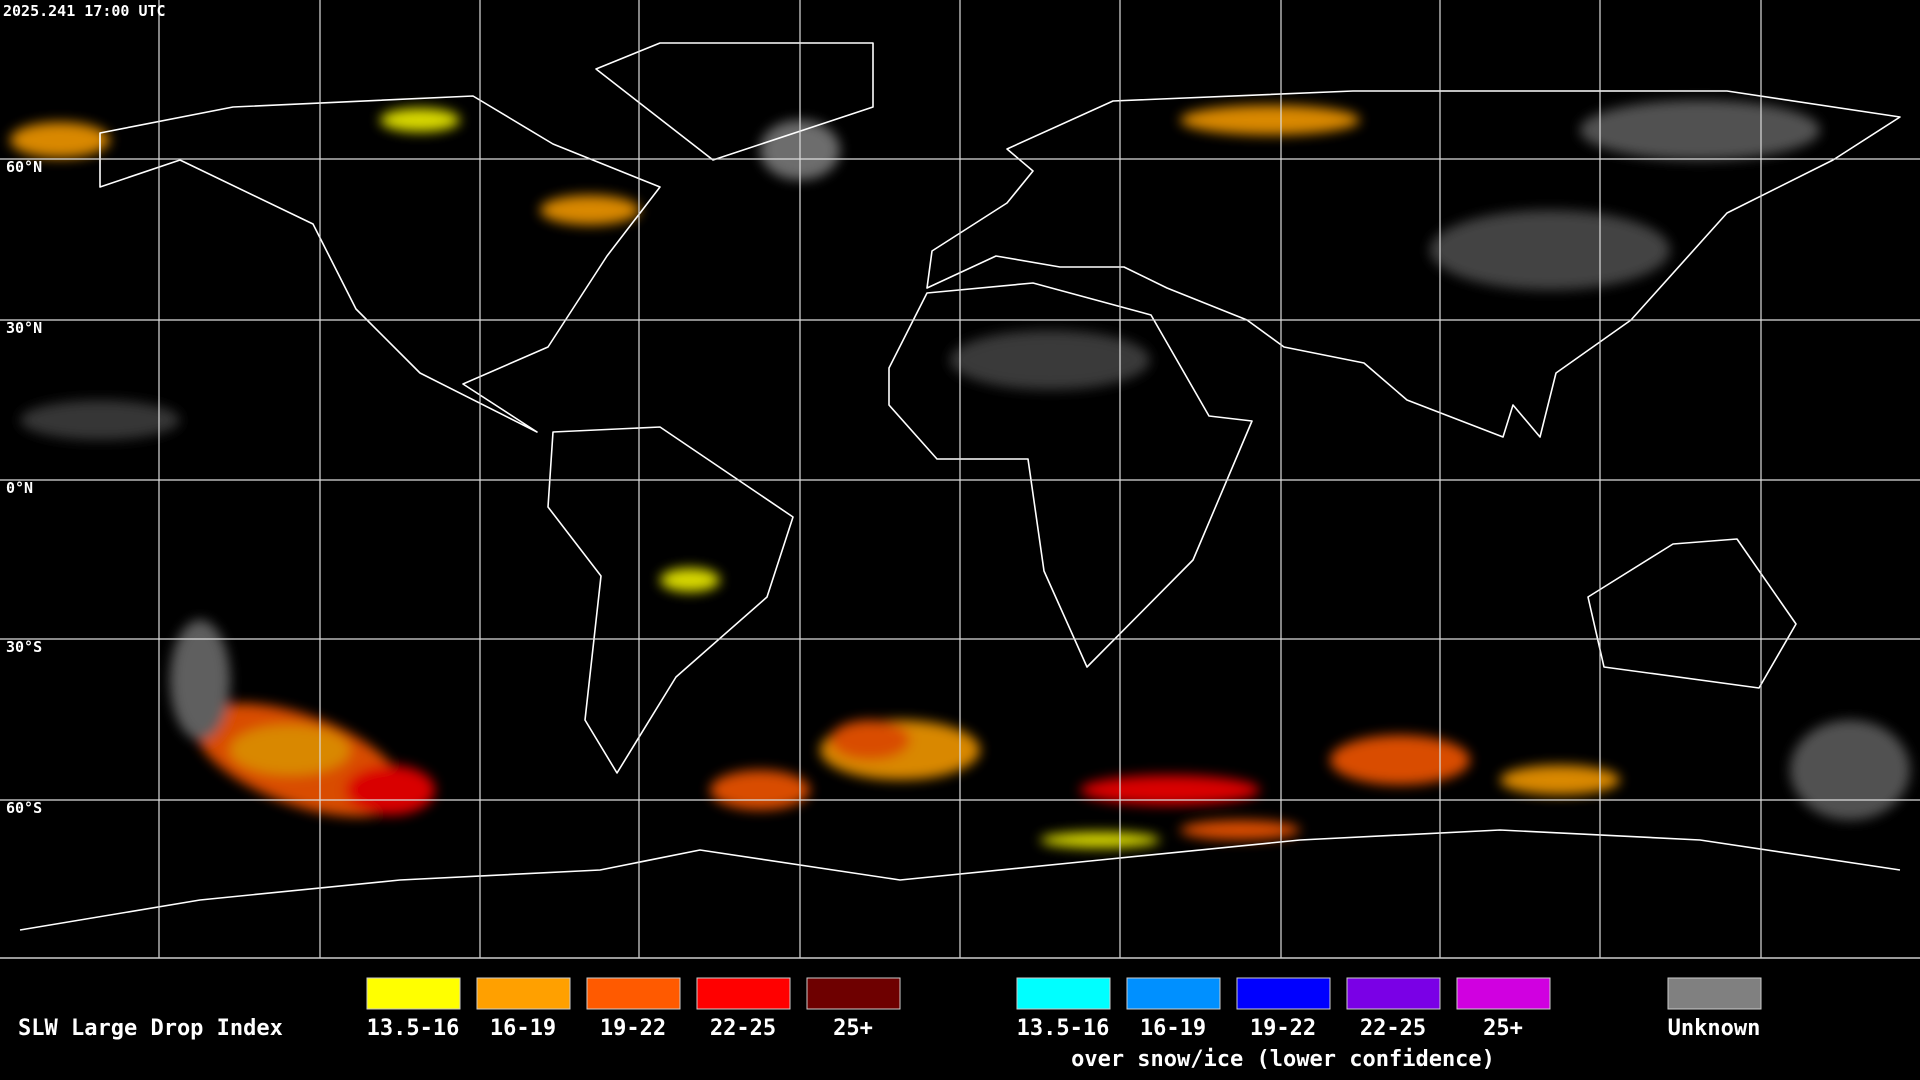 The height and width of the screenshot is (1080, 1920). I want to click on latitude-label: 60°S, so click(24, 808).